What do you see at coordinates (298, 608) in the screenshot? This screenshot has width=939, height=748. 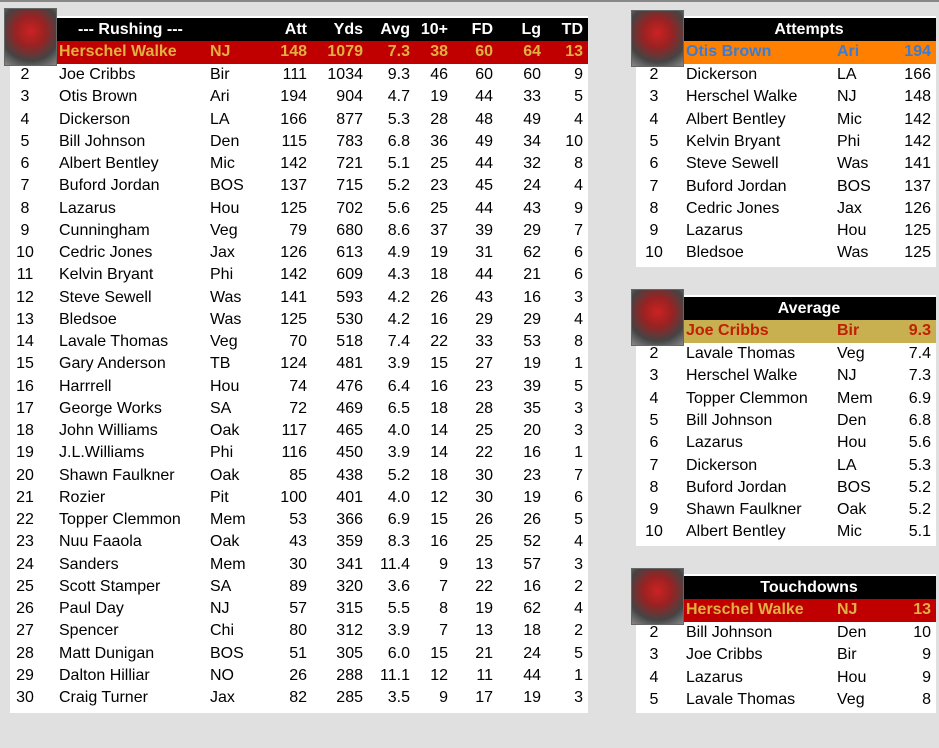 I see `stat: 57` at bounding box center [298, 608].